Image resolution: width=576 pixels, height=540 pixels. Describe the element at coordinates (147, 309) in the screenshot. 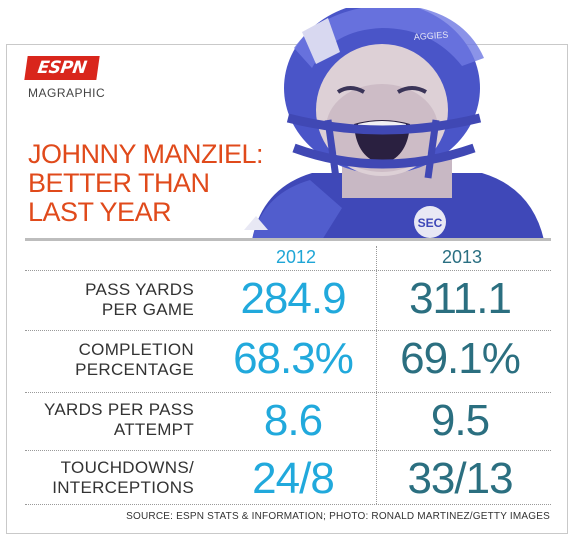

I see `row-label-line: PER GAME` at that location.